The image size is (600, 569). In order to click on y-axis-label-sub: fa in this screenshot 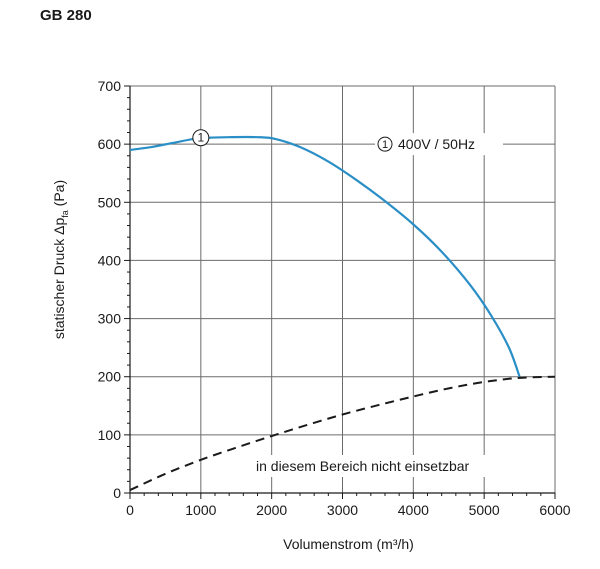, I will do `click(65, 214)`.